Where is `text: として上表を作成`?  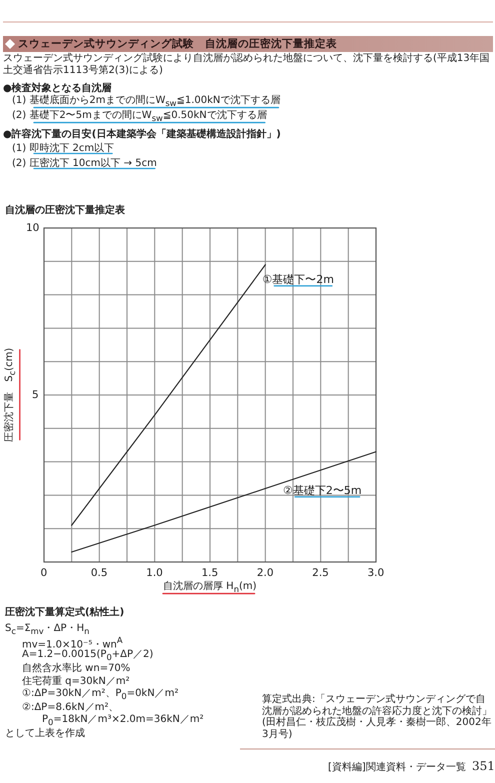 text: として上表を作成 is located at coordinates (45, 734).